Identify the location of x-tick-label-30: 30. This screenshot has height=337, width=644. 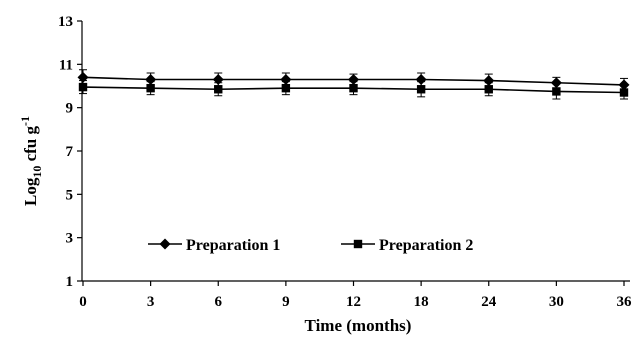
(556, 302).